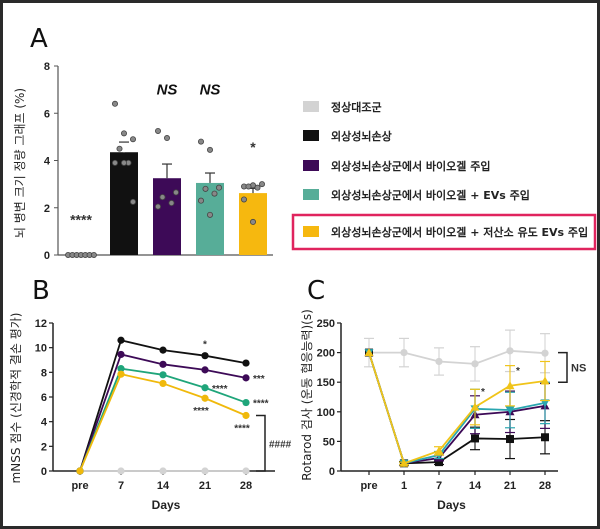 This screenshot has width=600, height=529. What do you see at coordinates (41, 291) in the screenshot?
I see `panel-label-b: B` at bounding box center [41, 291].